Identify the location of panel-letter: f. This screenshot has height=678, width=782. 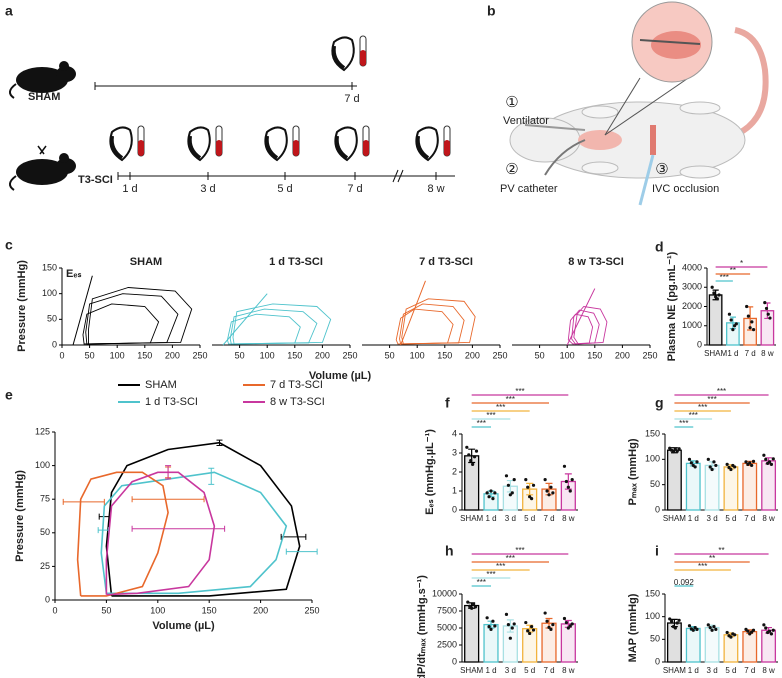
(447, 403).